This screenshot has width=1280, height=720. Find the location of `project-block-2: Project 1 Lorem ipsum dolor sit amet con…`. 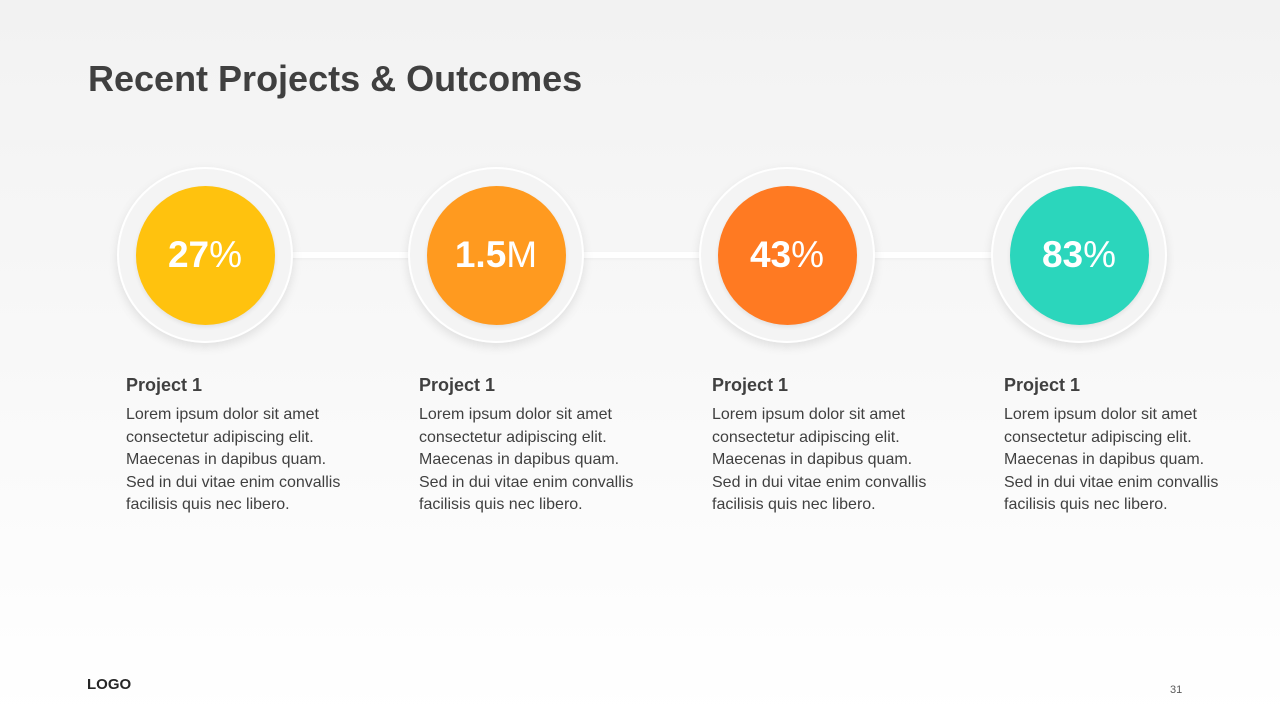

project-block-2: Project 1 Lorem ipsum dolor sit amet con… is located at coordinates (534, 445).